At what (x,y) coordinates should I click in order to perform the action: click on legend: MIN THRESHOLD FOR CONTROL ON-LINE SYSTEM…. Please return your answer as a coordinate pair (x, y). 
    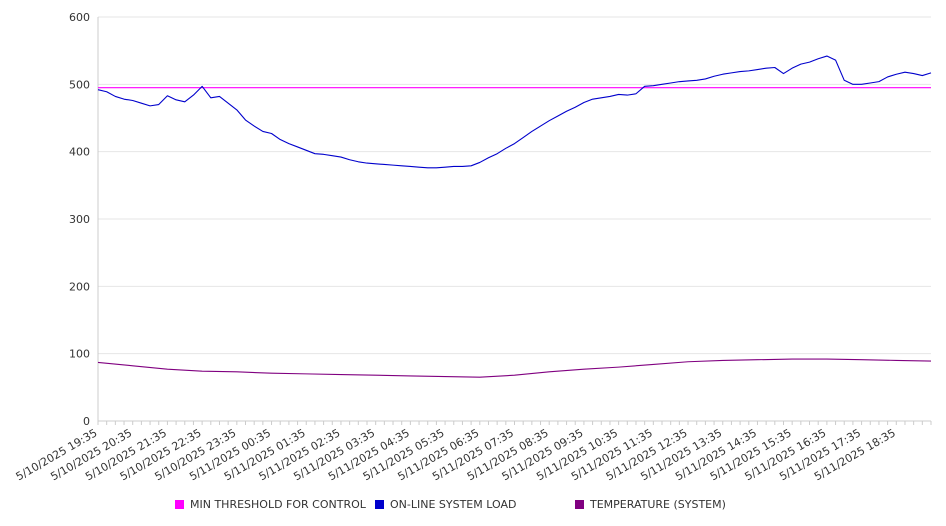
    Looking at the image, I should click on (473, 506).